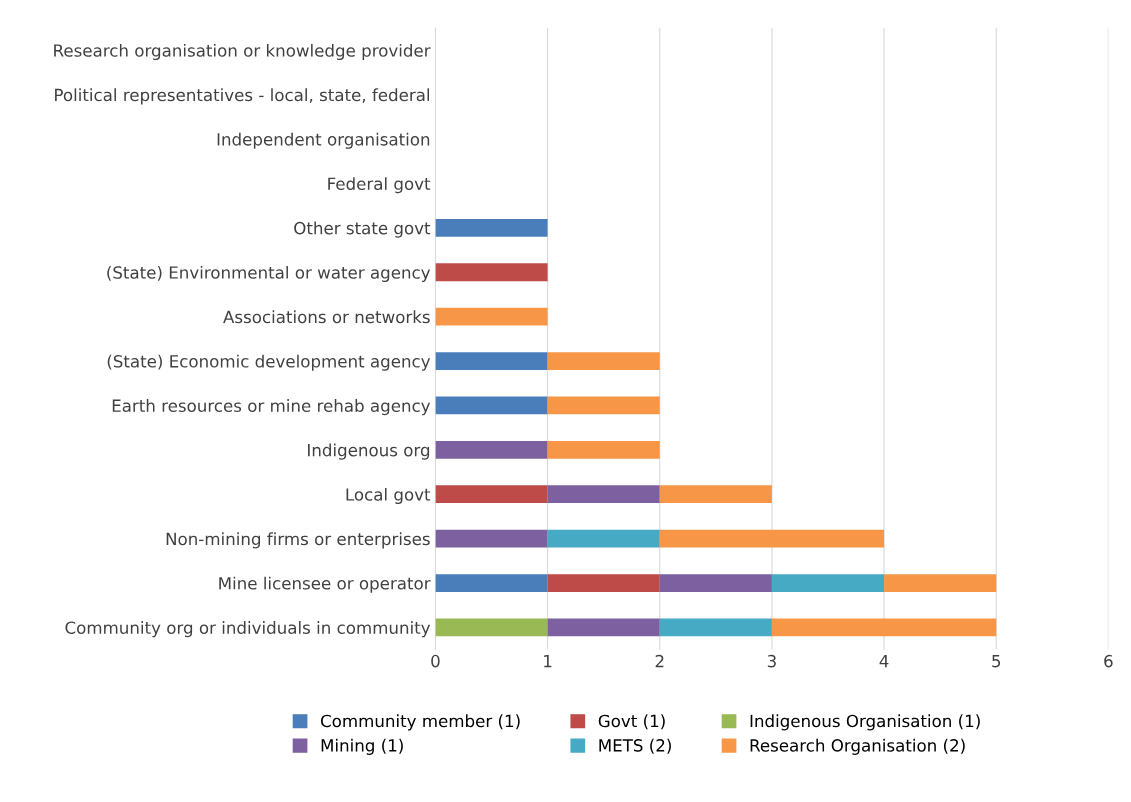 Image resolution: width=1131 pixels, height=802 pixels. What do you see at coordinates (362, 229) in the screenshot?
I see `y-tick-label: Other state govt` at bounding box center [362, 229].